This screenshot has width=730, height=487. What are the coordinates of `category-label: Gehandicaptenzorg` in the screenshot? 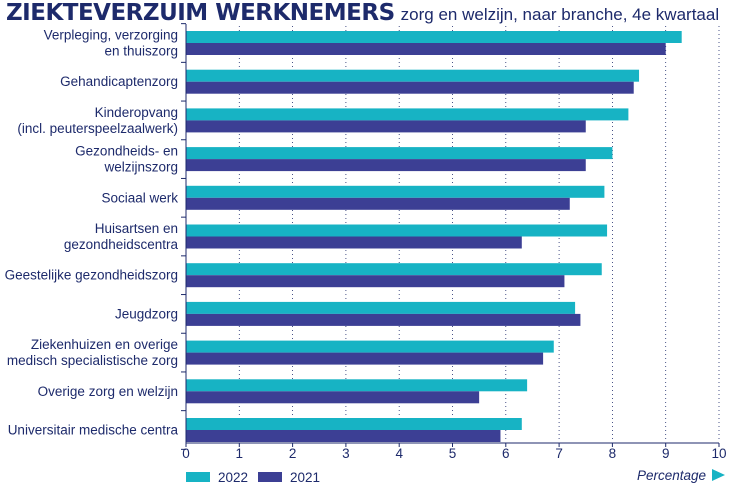 It's located at (119, 81).